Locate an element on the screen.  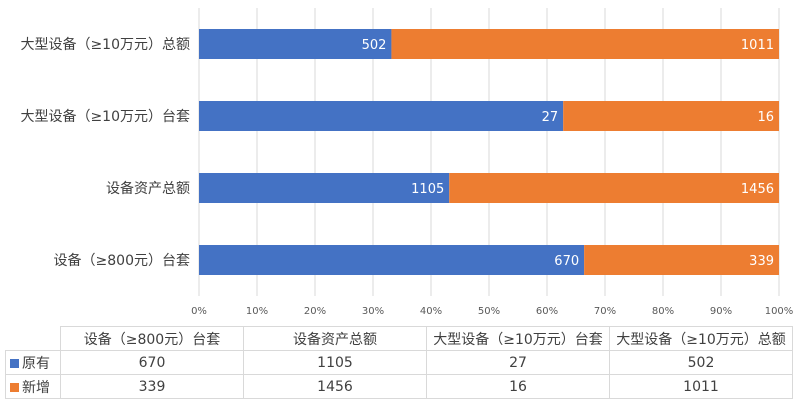
table-row: 原有 670 1105 27 502 is located at coordinates (399, 362).